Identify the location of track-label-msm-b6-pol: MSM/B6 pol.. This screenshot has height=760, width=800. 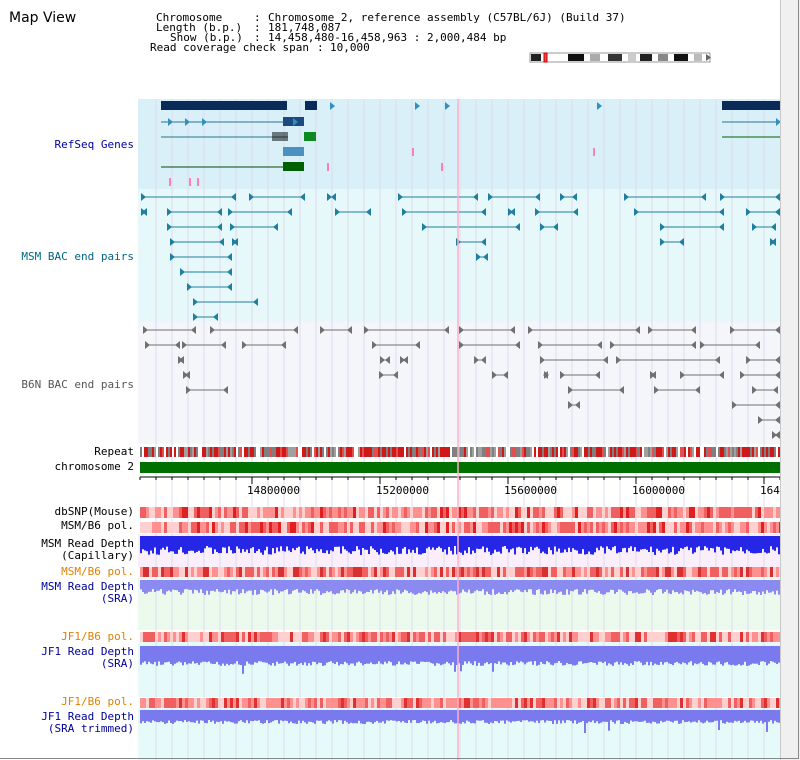
(97, 525).